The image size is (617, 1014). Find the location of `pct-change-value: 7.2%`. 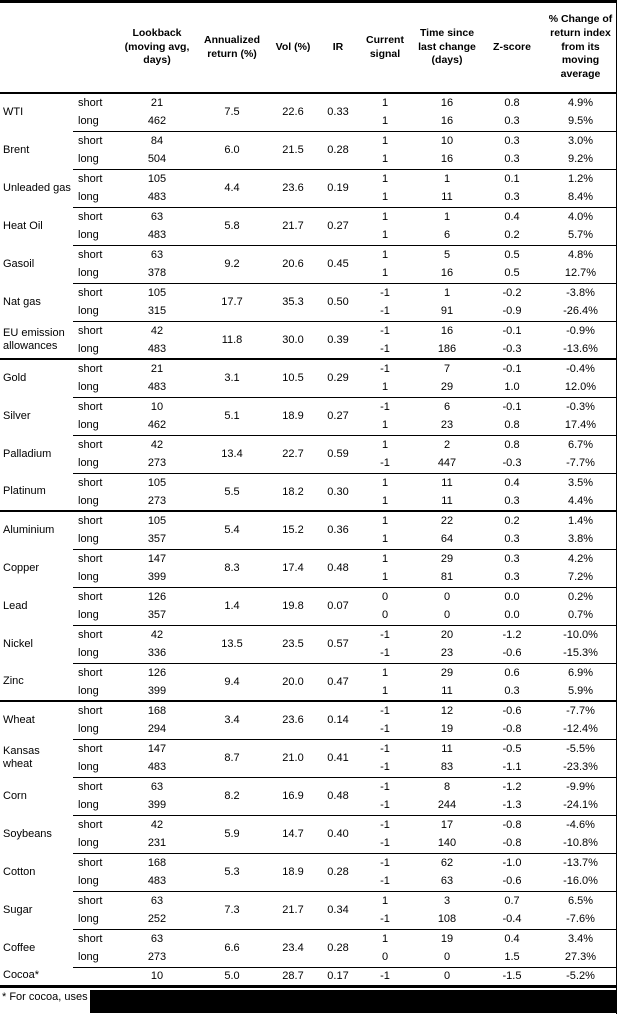

pct-change-value: 7.2% is located at coordinates (580, 577).